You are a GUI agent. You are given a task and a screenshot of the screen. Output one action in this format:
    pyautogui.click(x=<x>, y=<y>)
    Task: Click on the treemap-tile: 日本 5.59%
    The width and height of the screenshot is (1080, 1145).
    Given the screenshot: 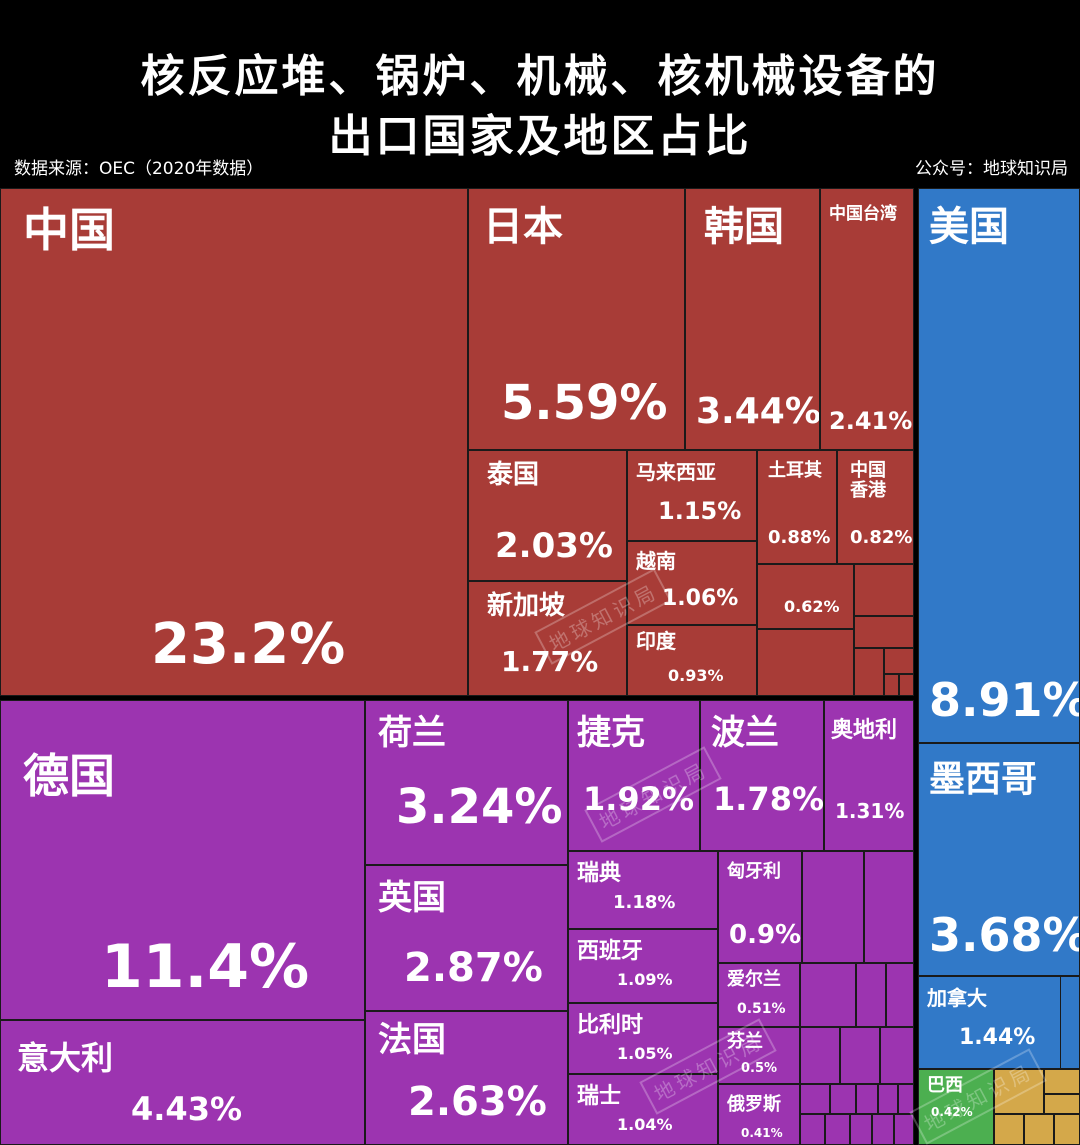 What is the action you would take?
    pyautogui.click(x=576, y=319)
    